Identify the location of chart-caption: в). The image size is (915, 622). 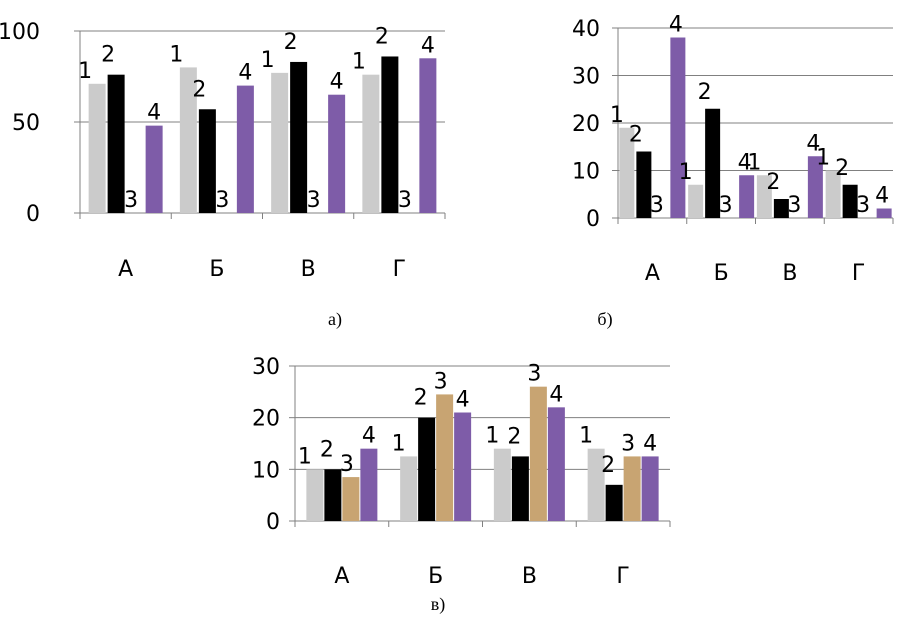
(438, 604).